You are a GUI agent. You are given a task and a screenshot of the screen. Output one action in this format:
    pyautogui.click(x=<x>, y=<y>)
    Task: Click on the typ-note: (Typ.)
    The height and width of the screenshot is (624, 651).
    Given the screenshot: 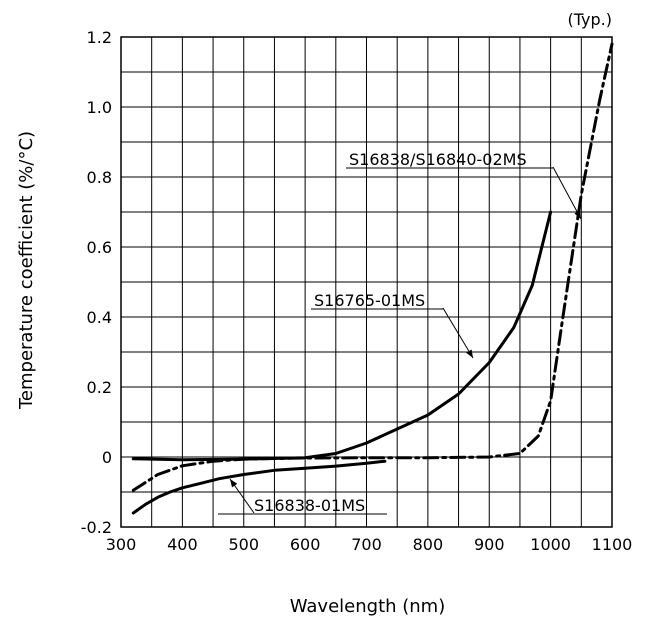 What is the action you would take?
    pyautogui.click(x=590, y=19)
    